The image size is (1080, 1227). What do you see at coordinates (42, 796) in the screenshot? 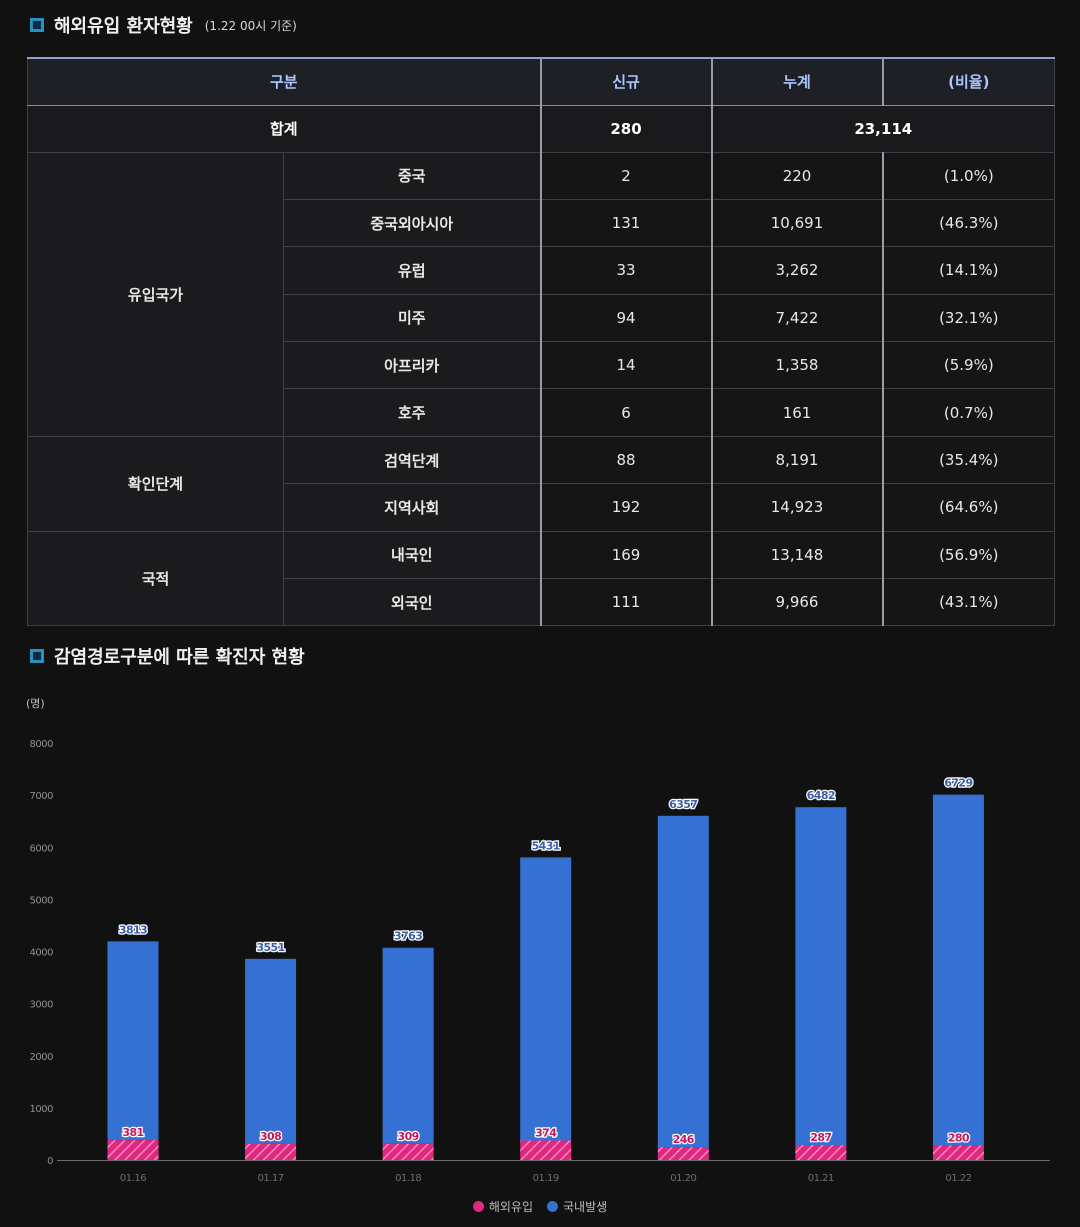
I see `y-tick-label: 7000` at bounding box center [42, 796].